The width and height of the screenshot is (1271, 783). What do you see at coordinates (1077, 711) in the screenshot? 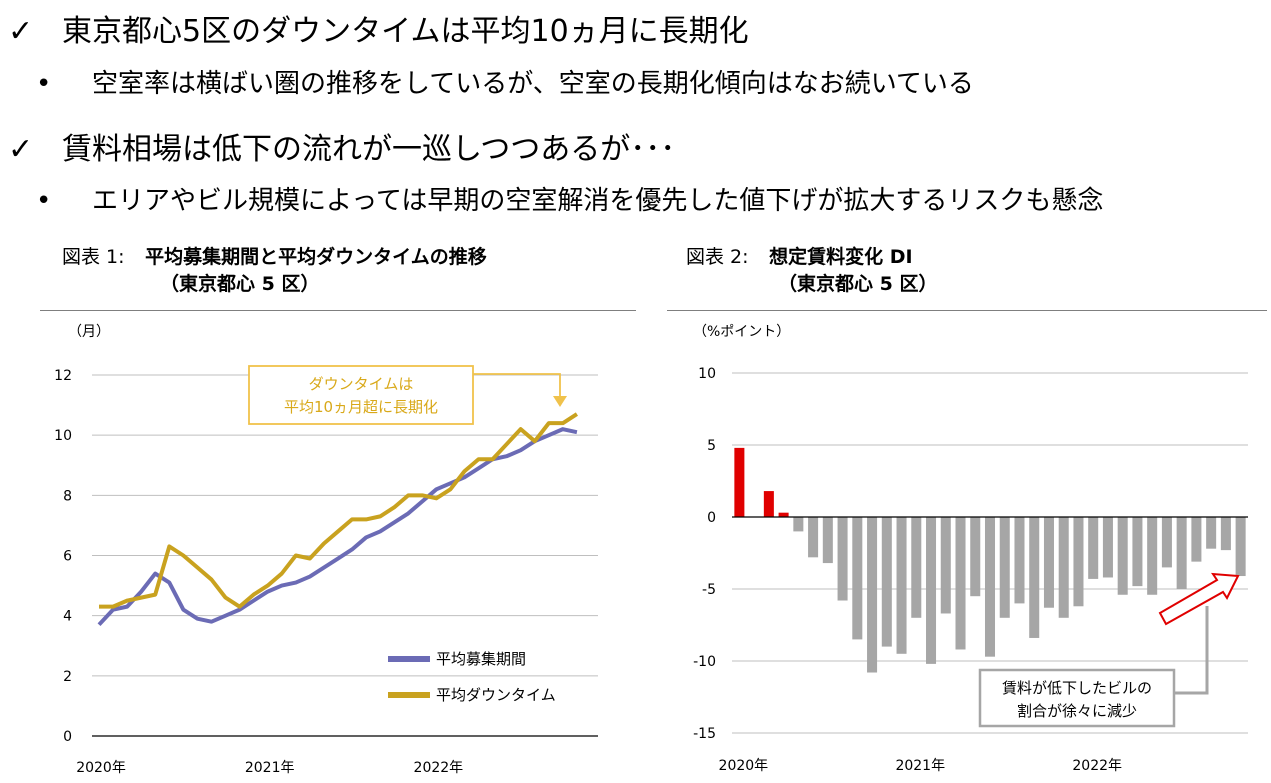
I see `annotation-line-2: 割合が徐々に減少` at bounding box center [1077, 711].